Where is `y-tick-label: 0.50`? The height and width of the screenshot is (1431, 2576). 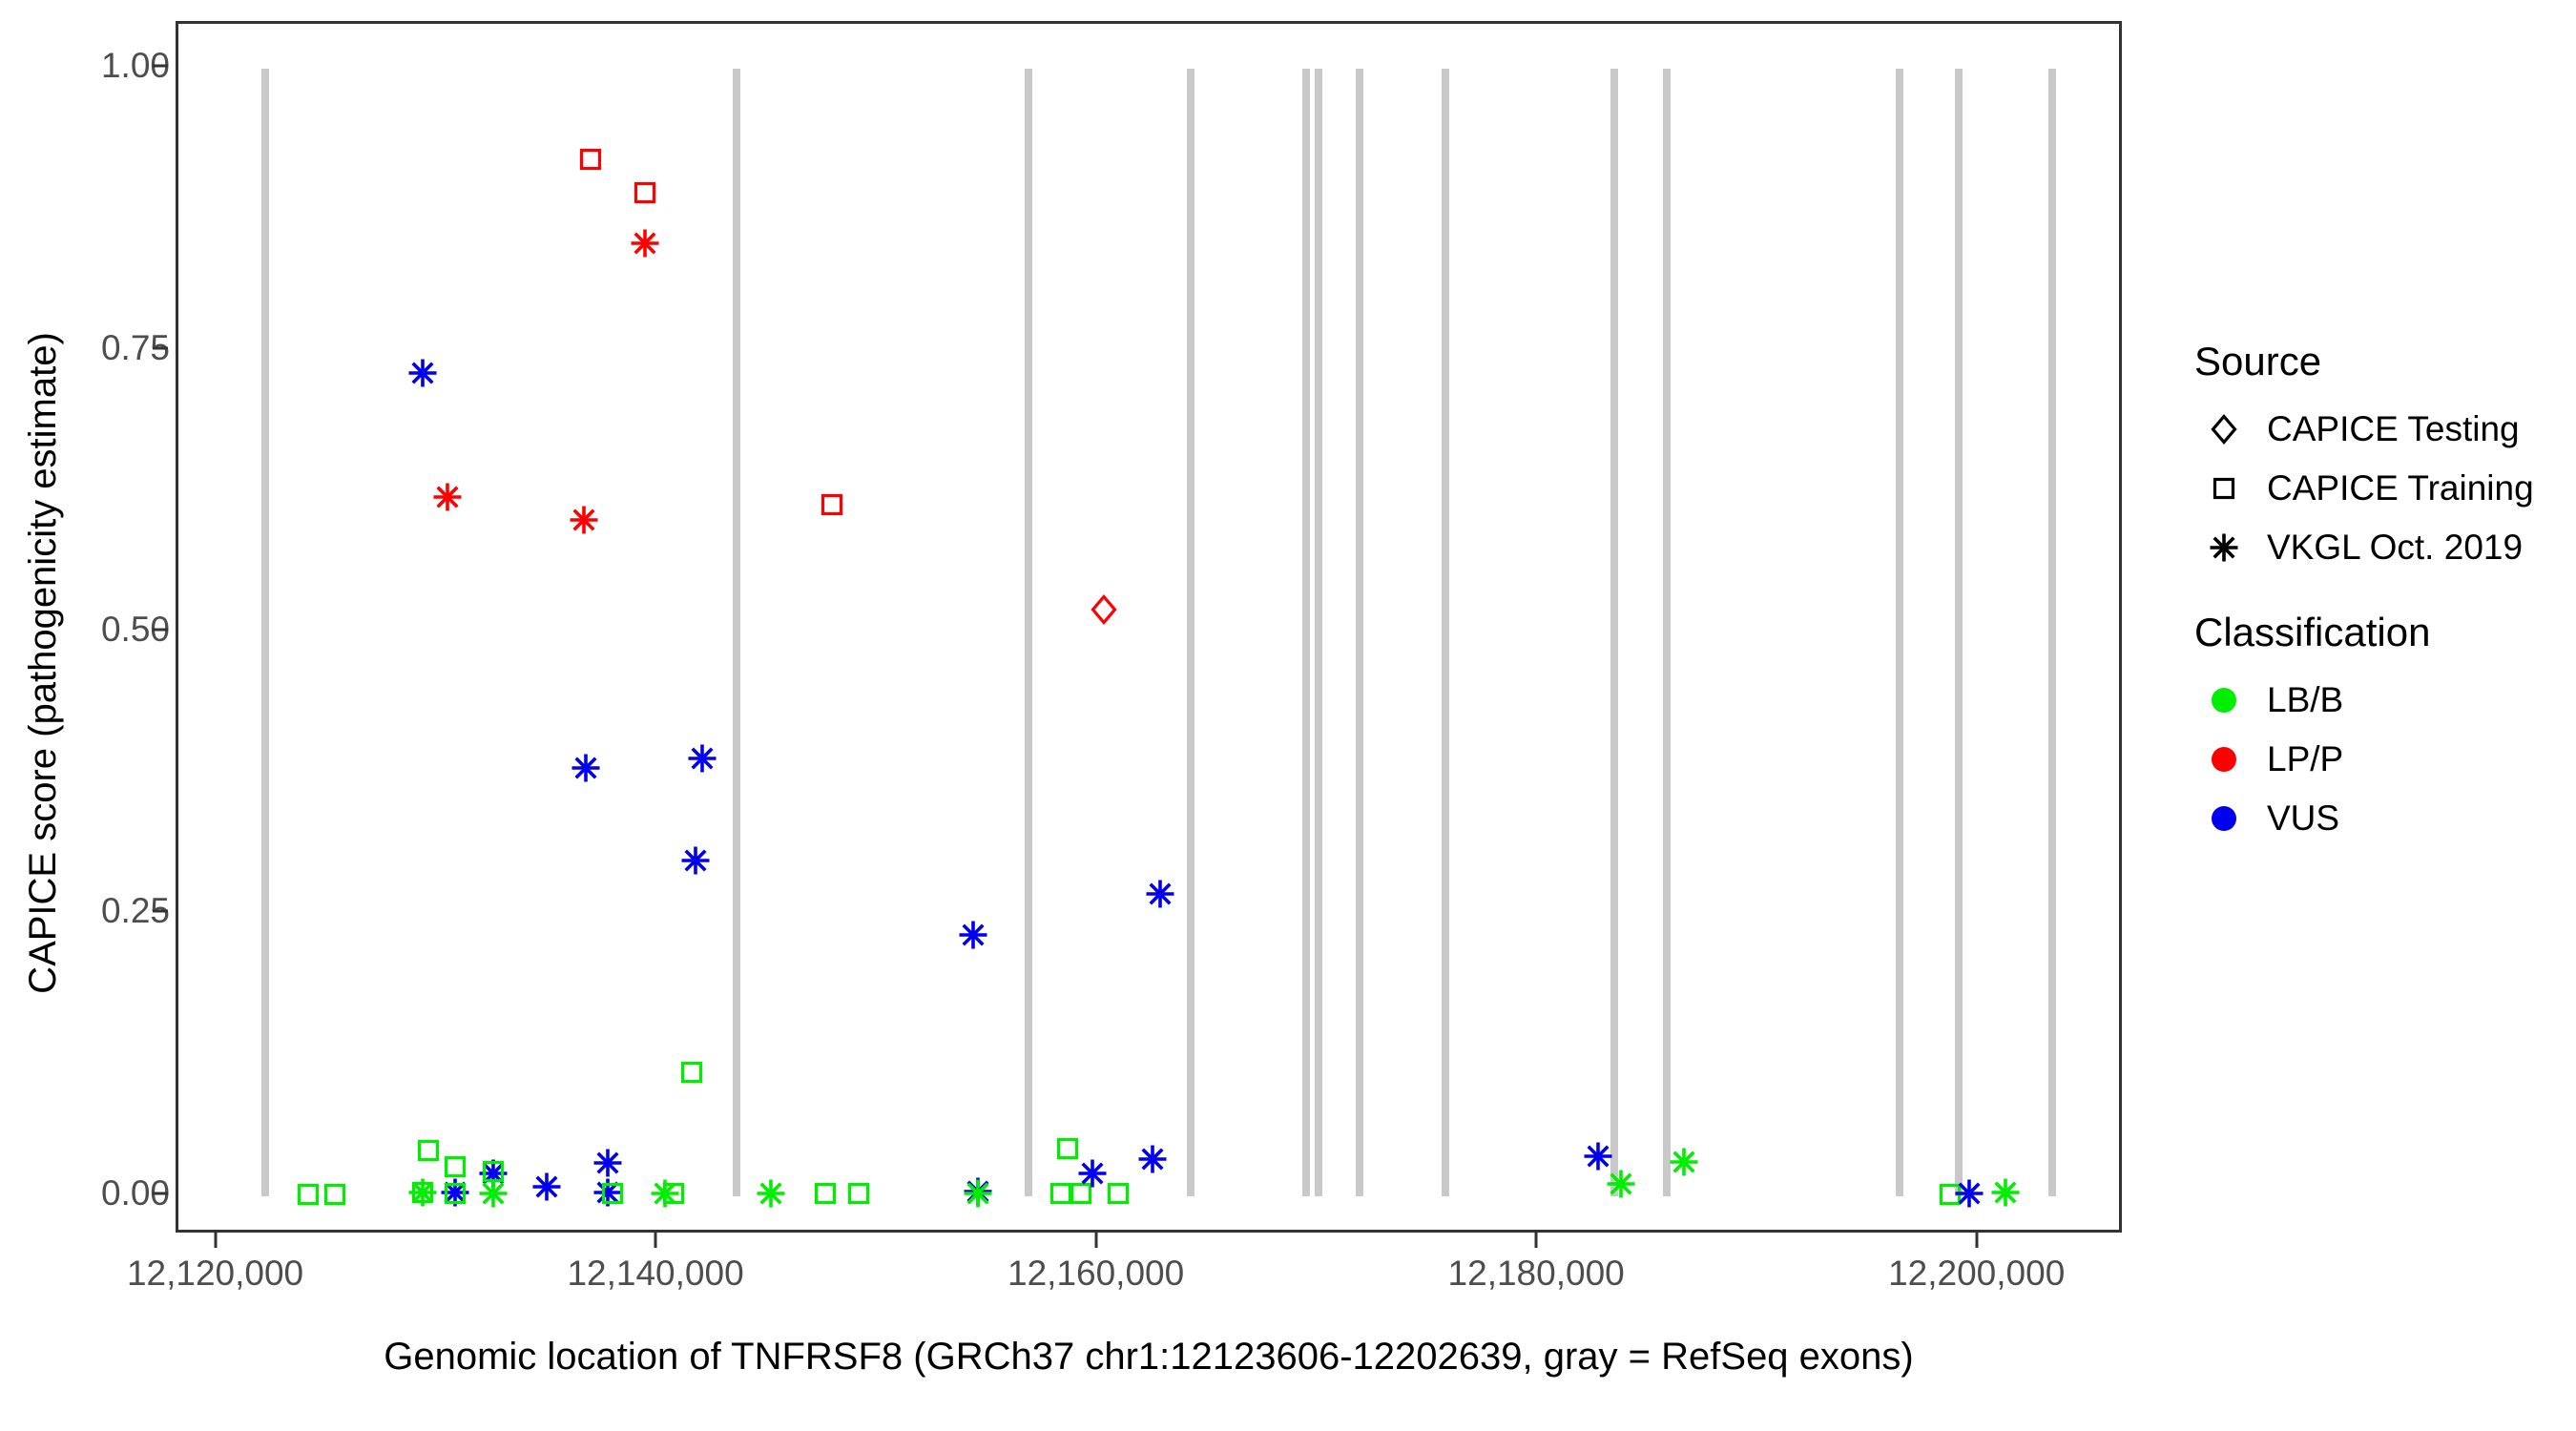 y-tick-label: 0.50 is located at coordinates (135, 629).